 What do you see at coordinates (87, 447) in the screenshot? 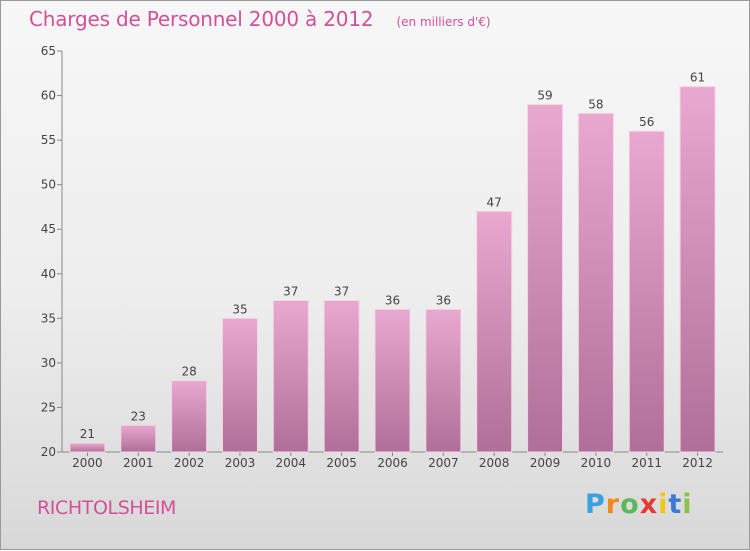
I see `bar-2000` at bounding box center [87, 447].